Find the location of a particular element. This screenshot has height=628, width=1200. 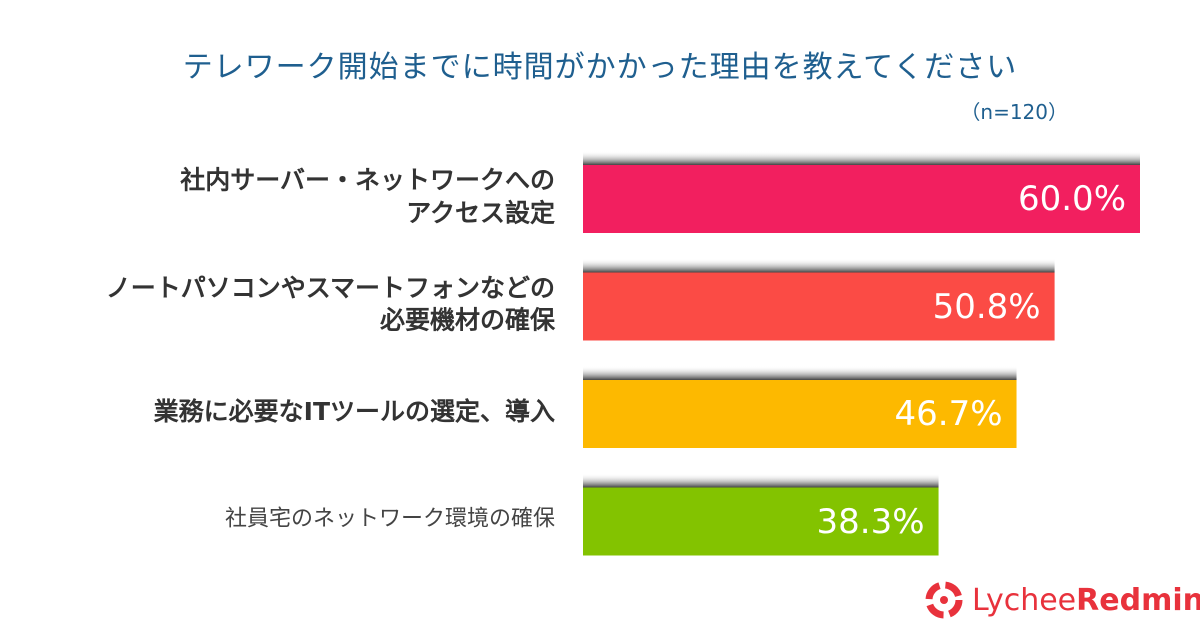

value-label: 46.7% is located at coordinates (948, 414).